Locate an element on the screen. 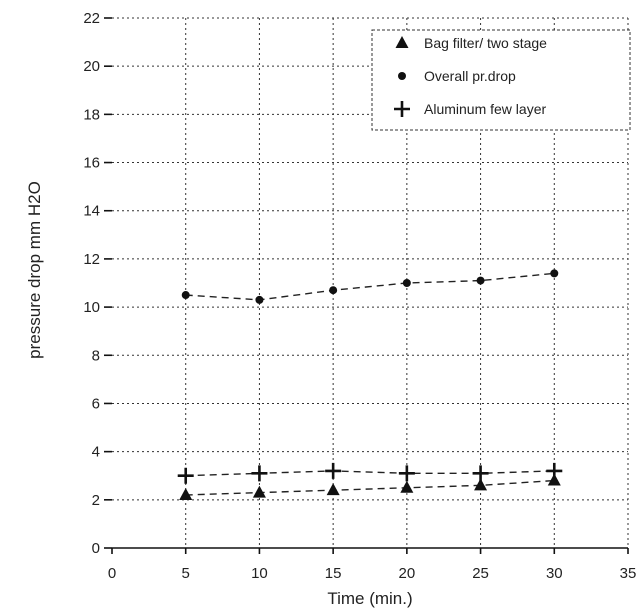 The height and width of the screenshot is (613, 644). legend-label: Overall pr.drop is located at coordinates (470, 76).